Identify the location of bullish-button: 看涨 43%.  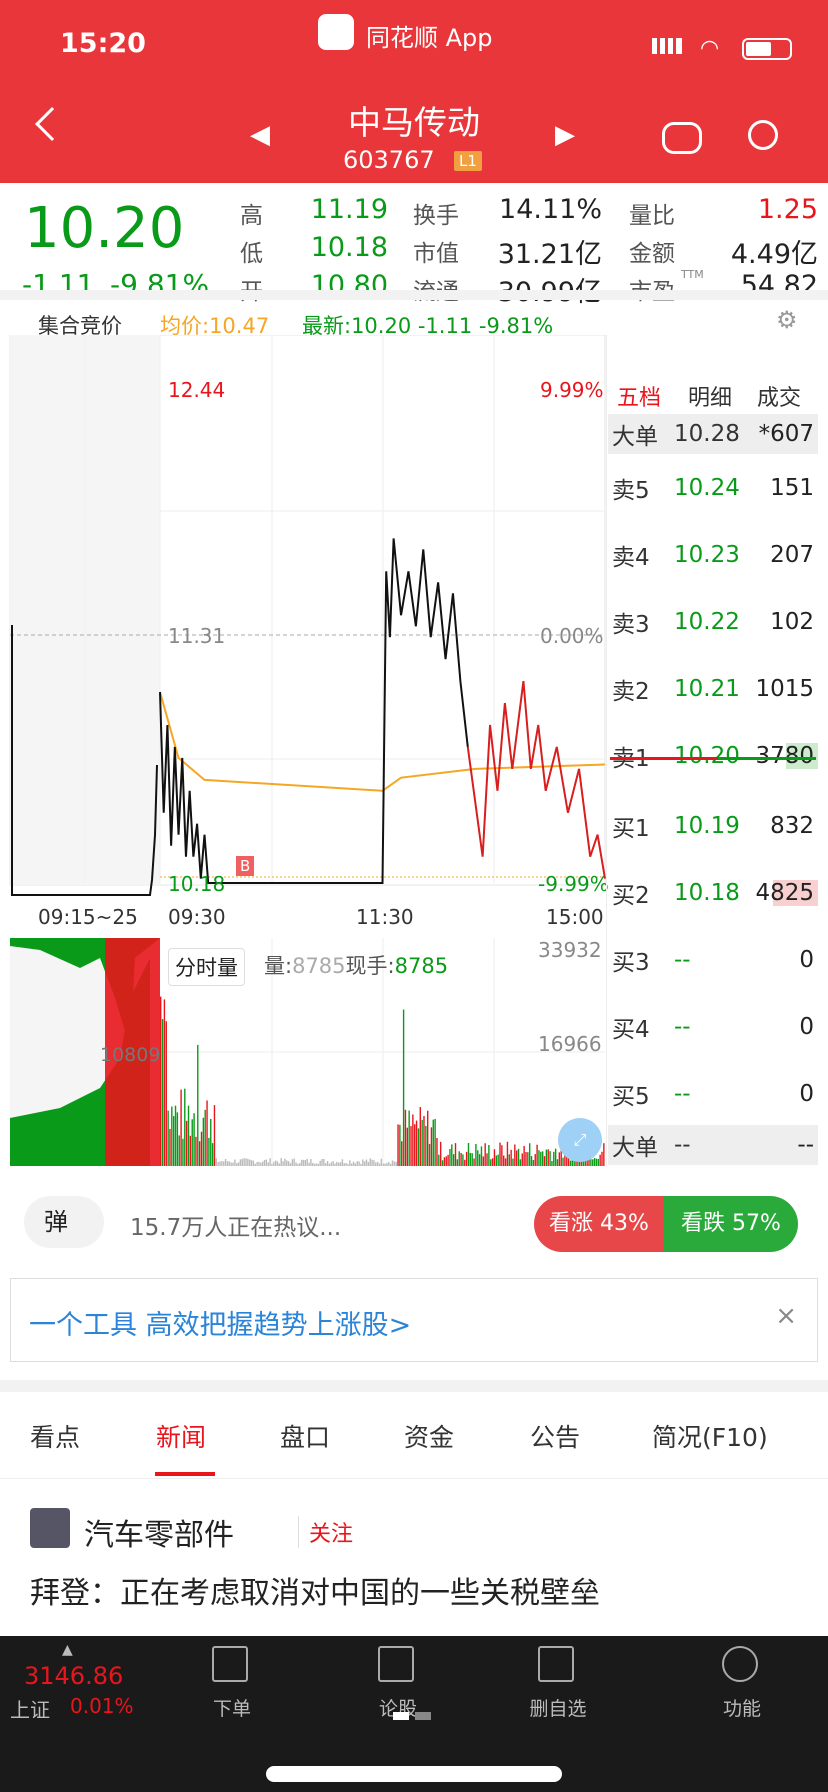
(599, 1224).